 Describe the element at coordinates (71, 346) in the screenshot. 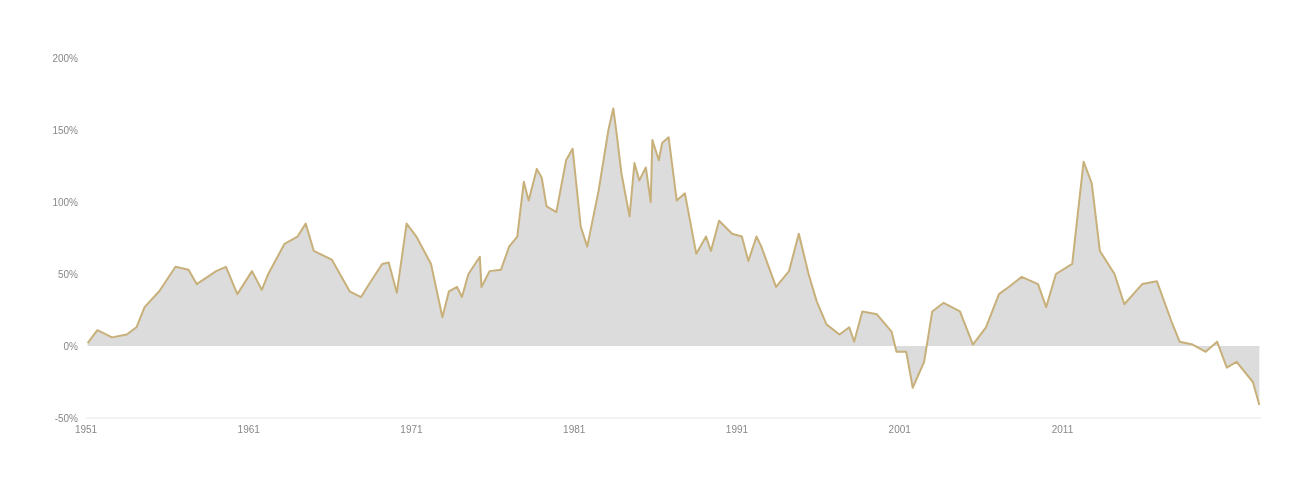

I see `y-tick-label: 0%` at that location.